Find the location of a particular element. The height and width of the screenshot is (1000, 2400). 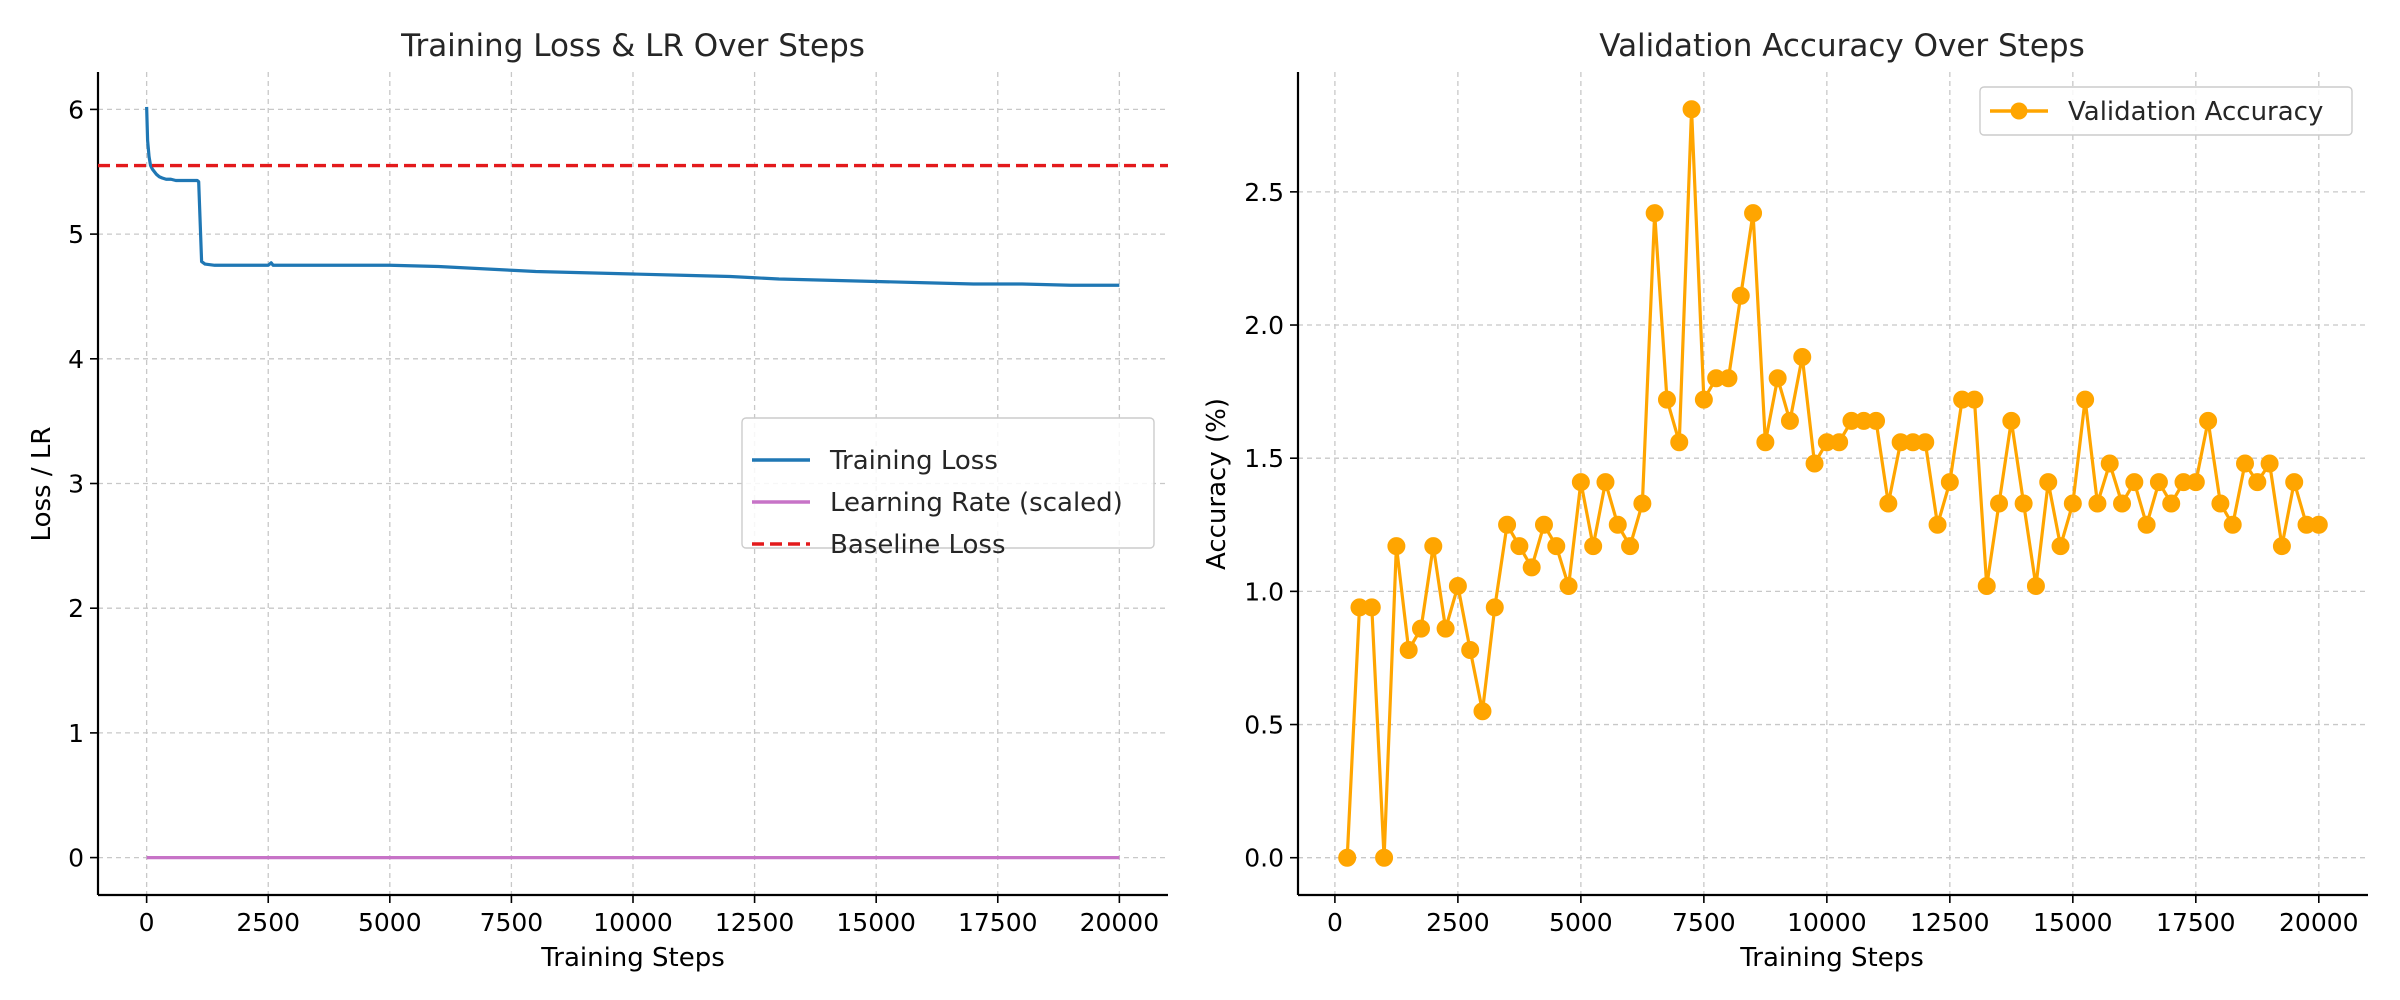

y-tick-label: 1 is located at coordinates (76, 733).